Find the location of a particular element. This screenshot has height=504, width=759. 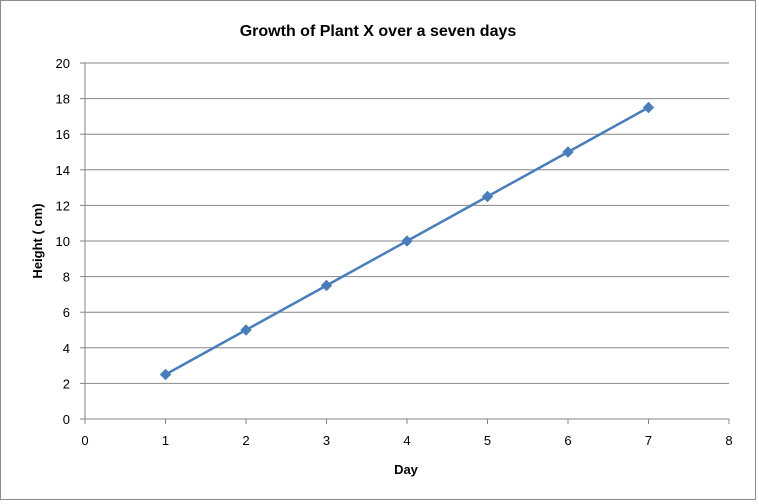

y-tick-label: 12 is located at coordinates (63, 205).